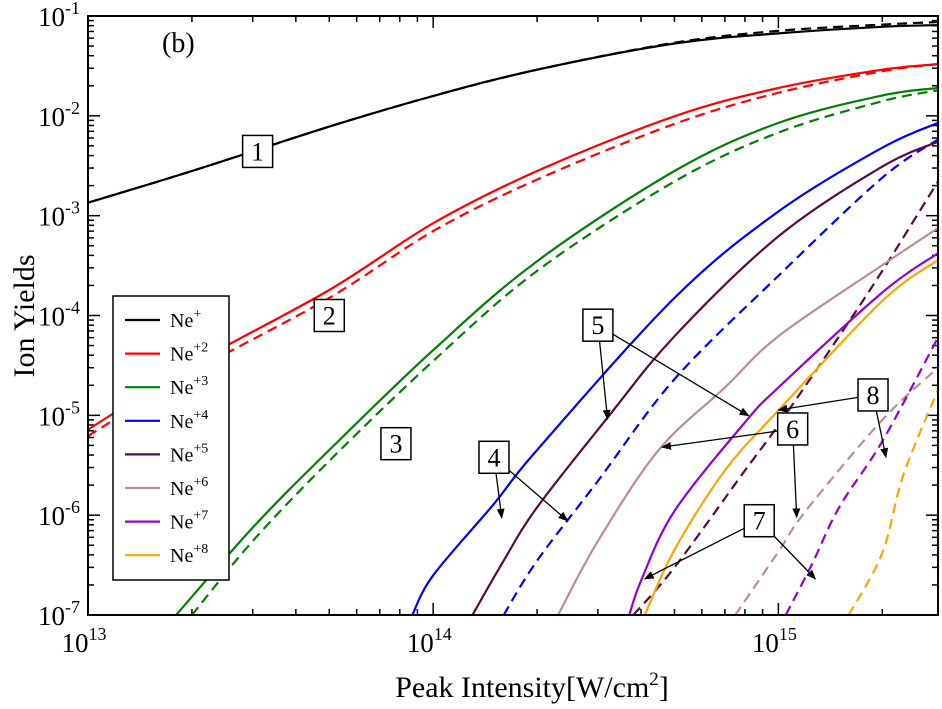 This screenshot has height=709, width=942. I want to click on annotation-8-label: 8, so click(873, 395).